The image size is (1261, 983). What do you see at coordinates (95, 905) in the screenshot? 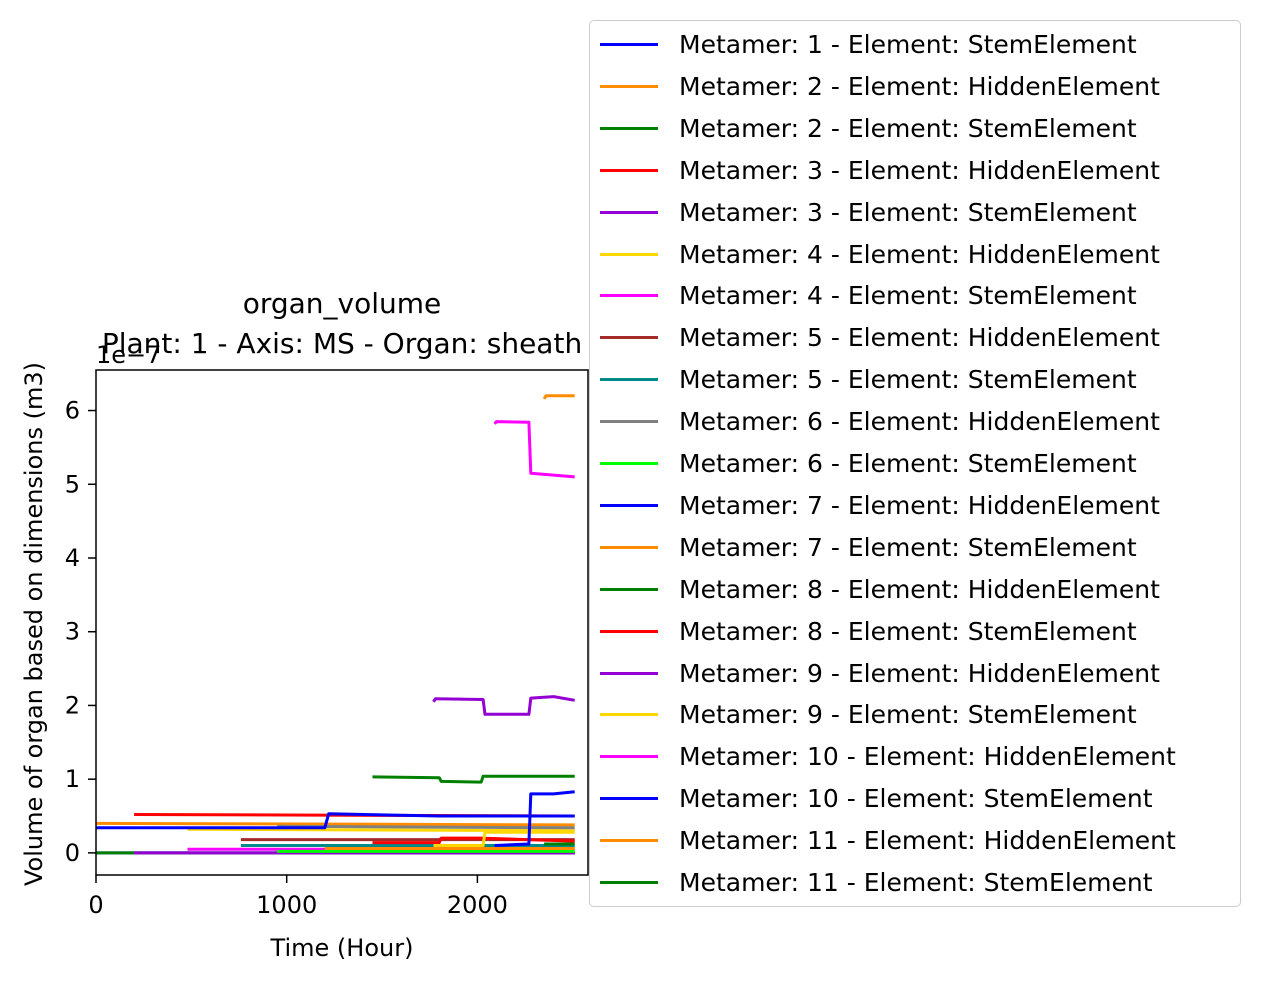
I see `x-tick-label: 0` at bounding box center [95, 905].